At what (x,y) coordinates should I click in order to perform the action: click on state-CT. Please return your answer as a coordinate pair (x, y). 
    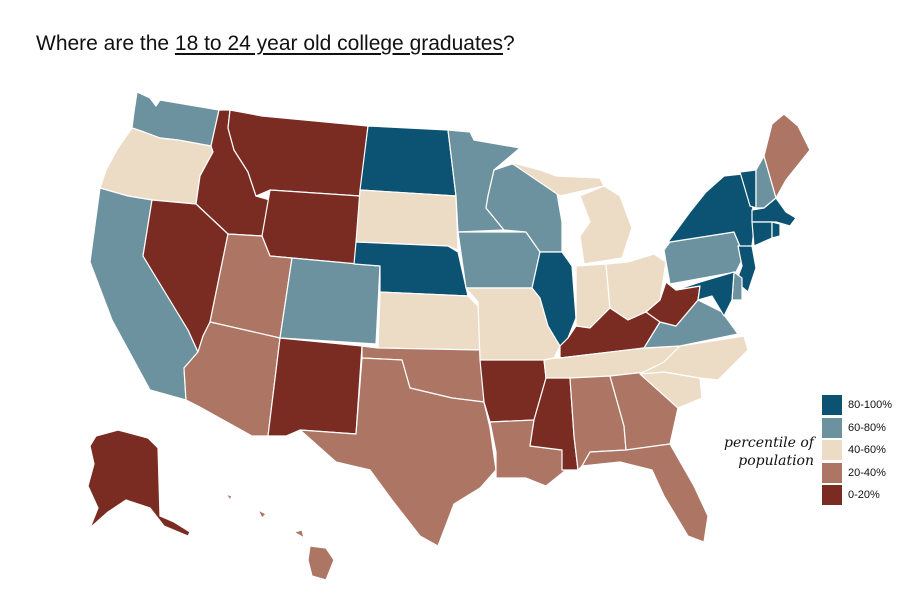
    Looking at the image, I should click on (762, 234).